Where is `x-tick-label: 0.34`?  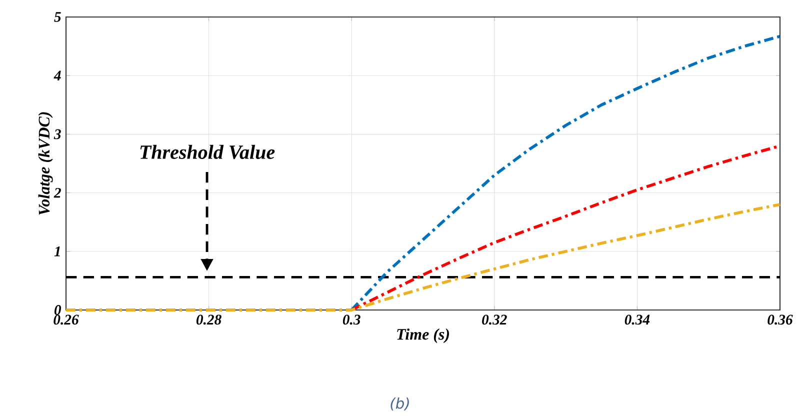
x-tick-label: 0.34 is located at coordinates (637, 319).